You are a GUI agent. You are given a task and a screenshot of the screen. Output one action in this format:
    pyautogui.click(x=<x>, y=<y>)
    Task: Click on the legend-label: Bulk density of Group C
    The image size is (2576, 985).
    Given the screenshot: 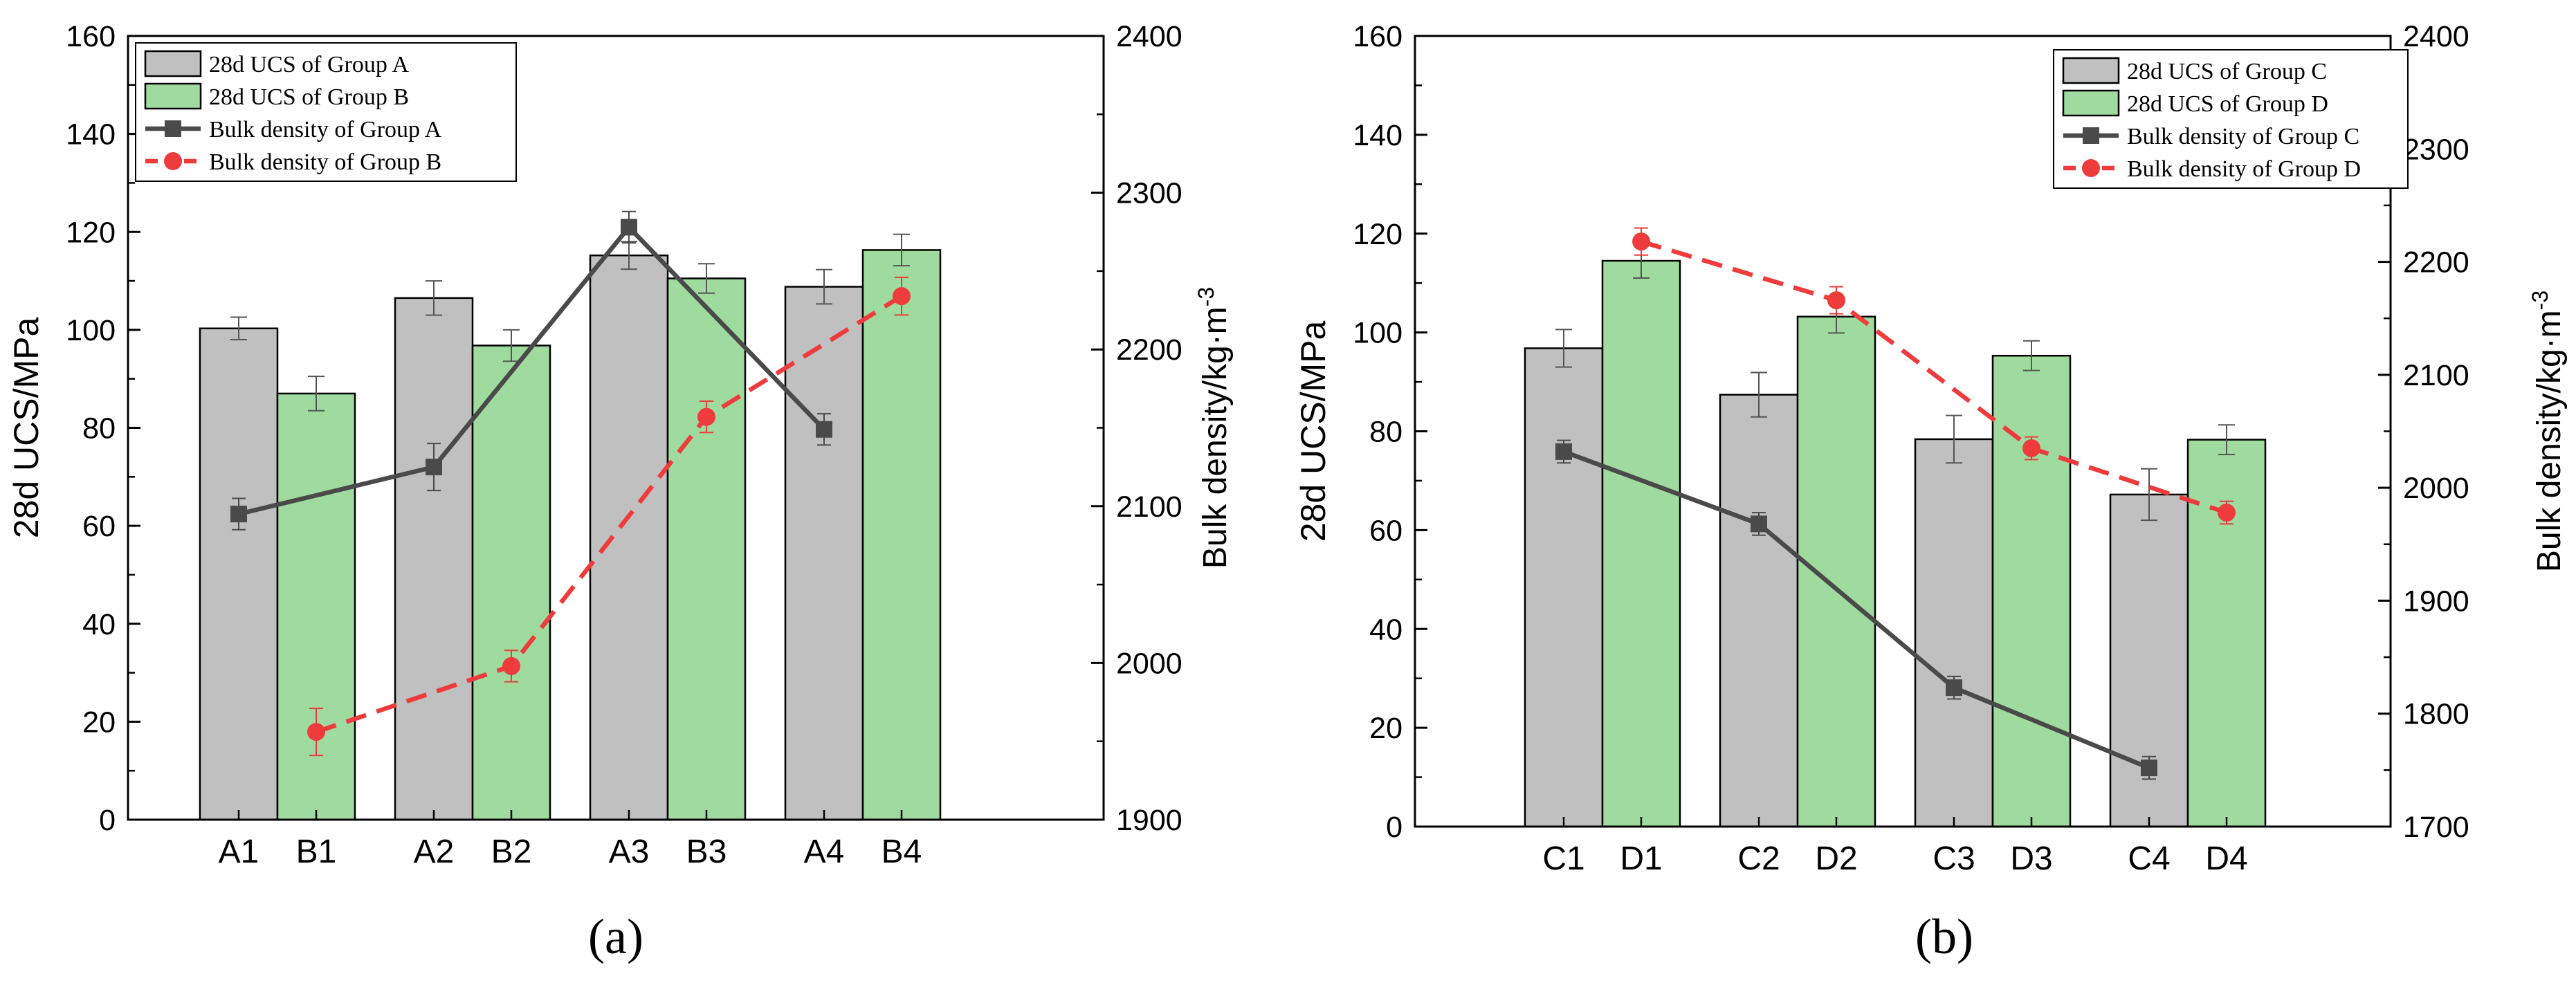 What is the action you would take?
    pyautogui.click(x=2243, y=136)
    